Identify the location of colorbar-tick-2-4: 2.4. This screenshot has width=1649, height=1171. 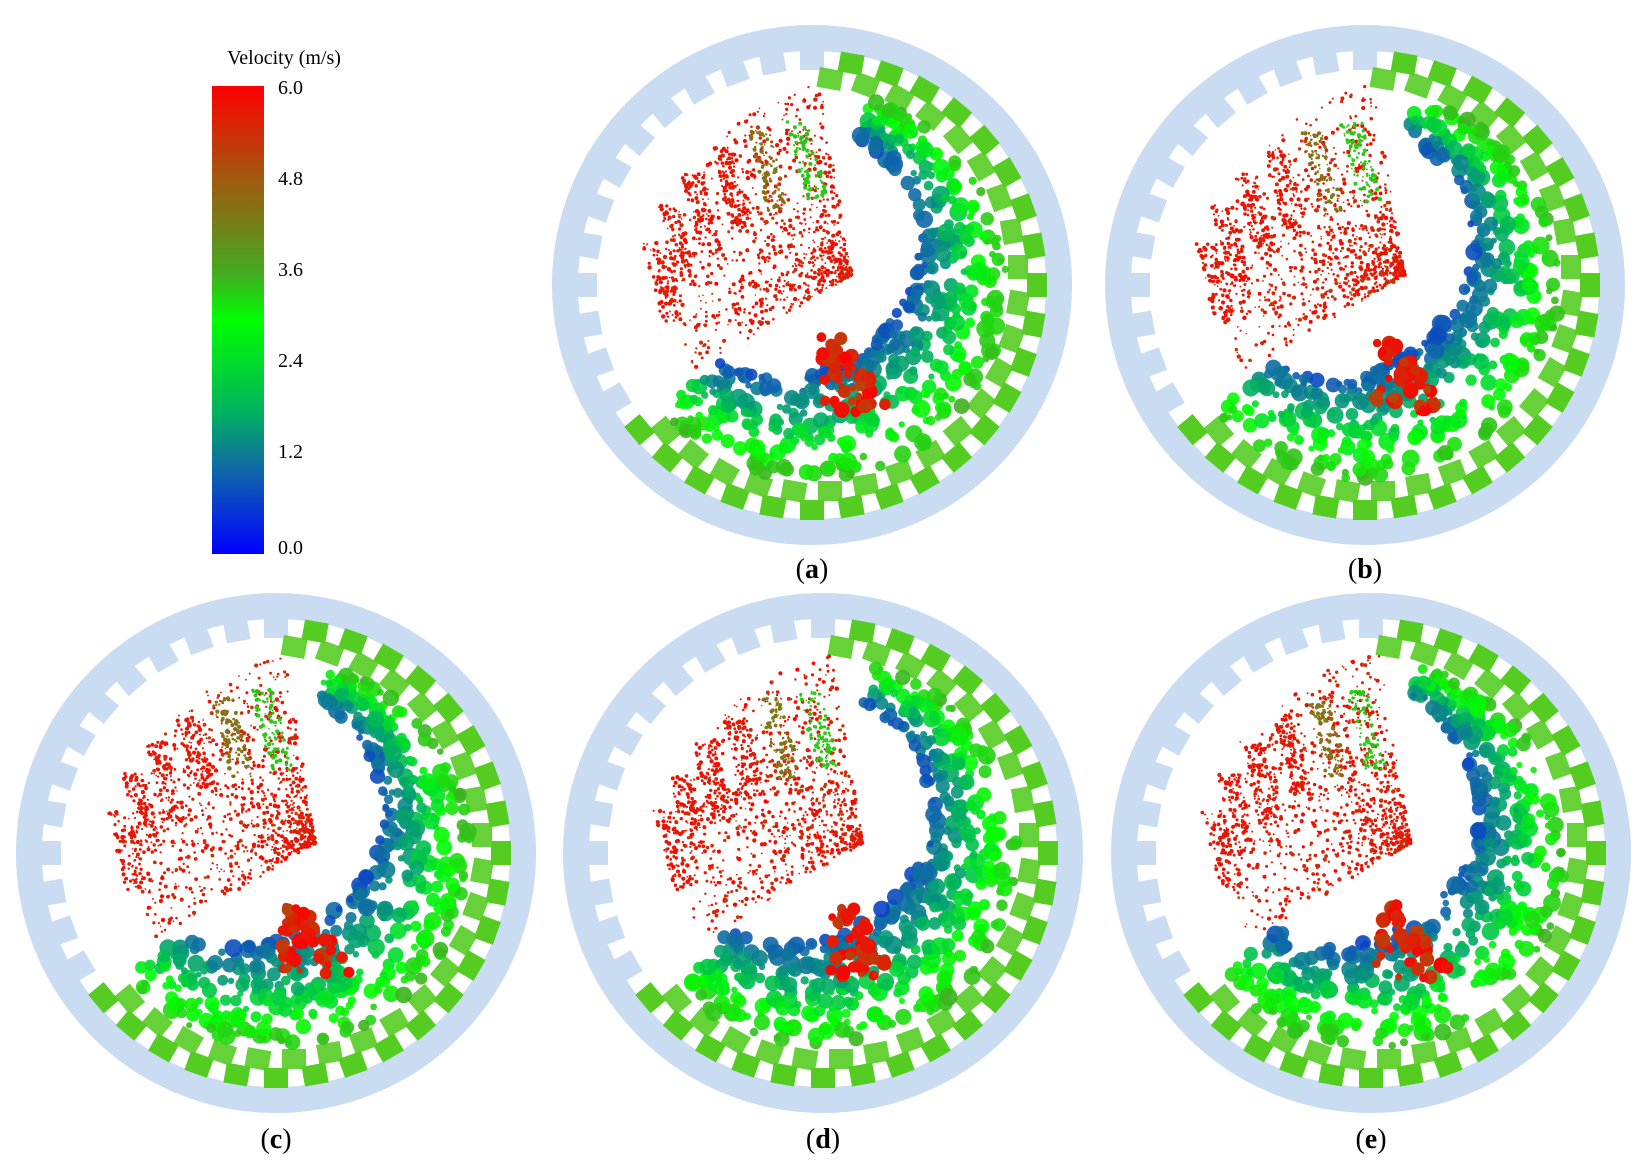
(290, 361).